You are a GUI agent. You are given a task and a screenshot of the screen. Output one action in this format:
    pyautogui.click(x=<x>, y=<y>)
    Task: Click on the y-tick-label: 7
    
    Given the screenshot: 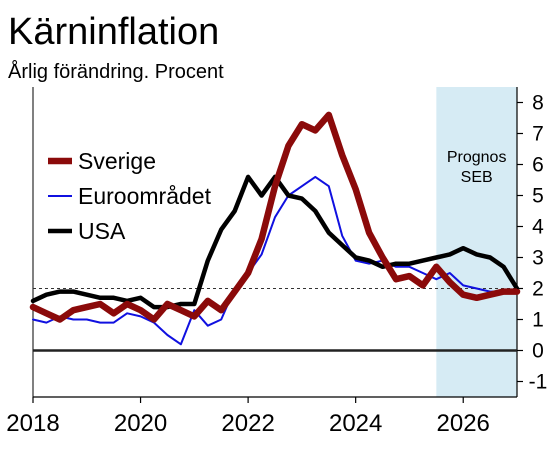 What is the action you would take?
    pyautogui.click(x=538, y=134)
    